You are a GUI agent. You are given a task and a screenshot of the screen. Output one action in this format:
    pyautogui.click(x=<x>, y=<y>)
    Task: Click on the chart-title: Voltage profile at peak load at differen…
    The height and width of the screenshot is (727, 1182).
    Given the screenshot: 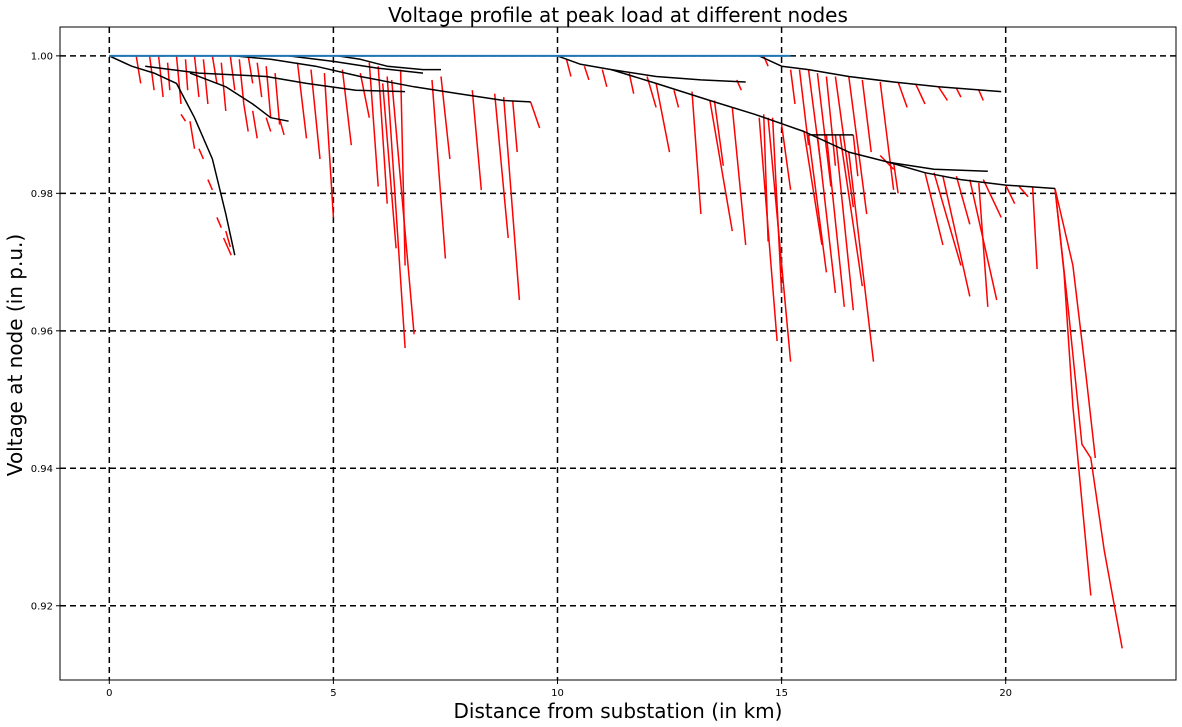 What is the action you would take?
    pyautogui.click(x=618, y=15)
    